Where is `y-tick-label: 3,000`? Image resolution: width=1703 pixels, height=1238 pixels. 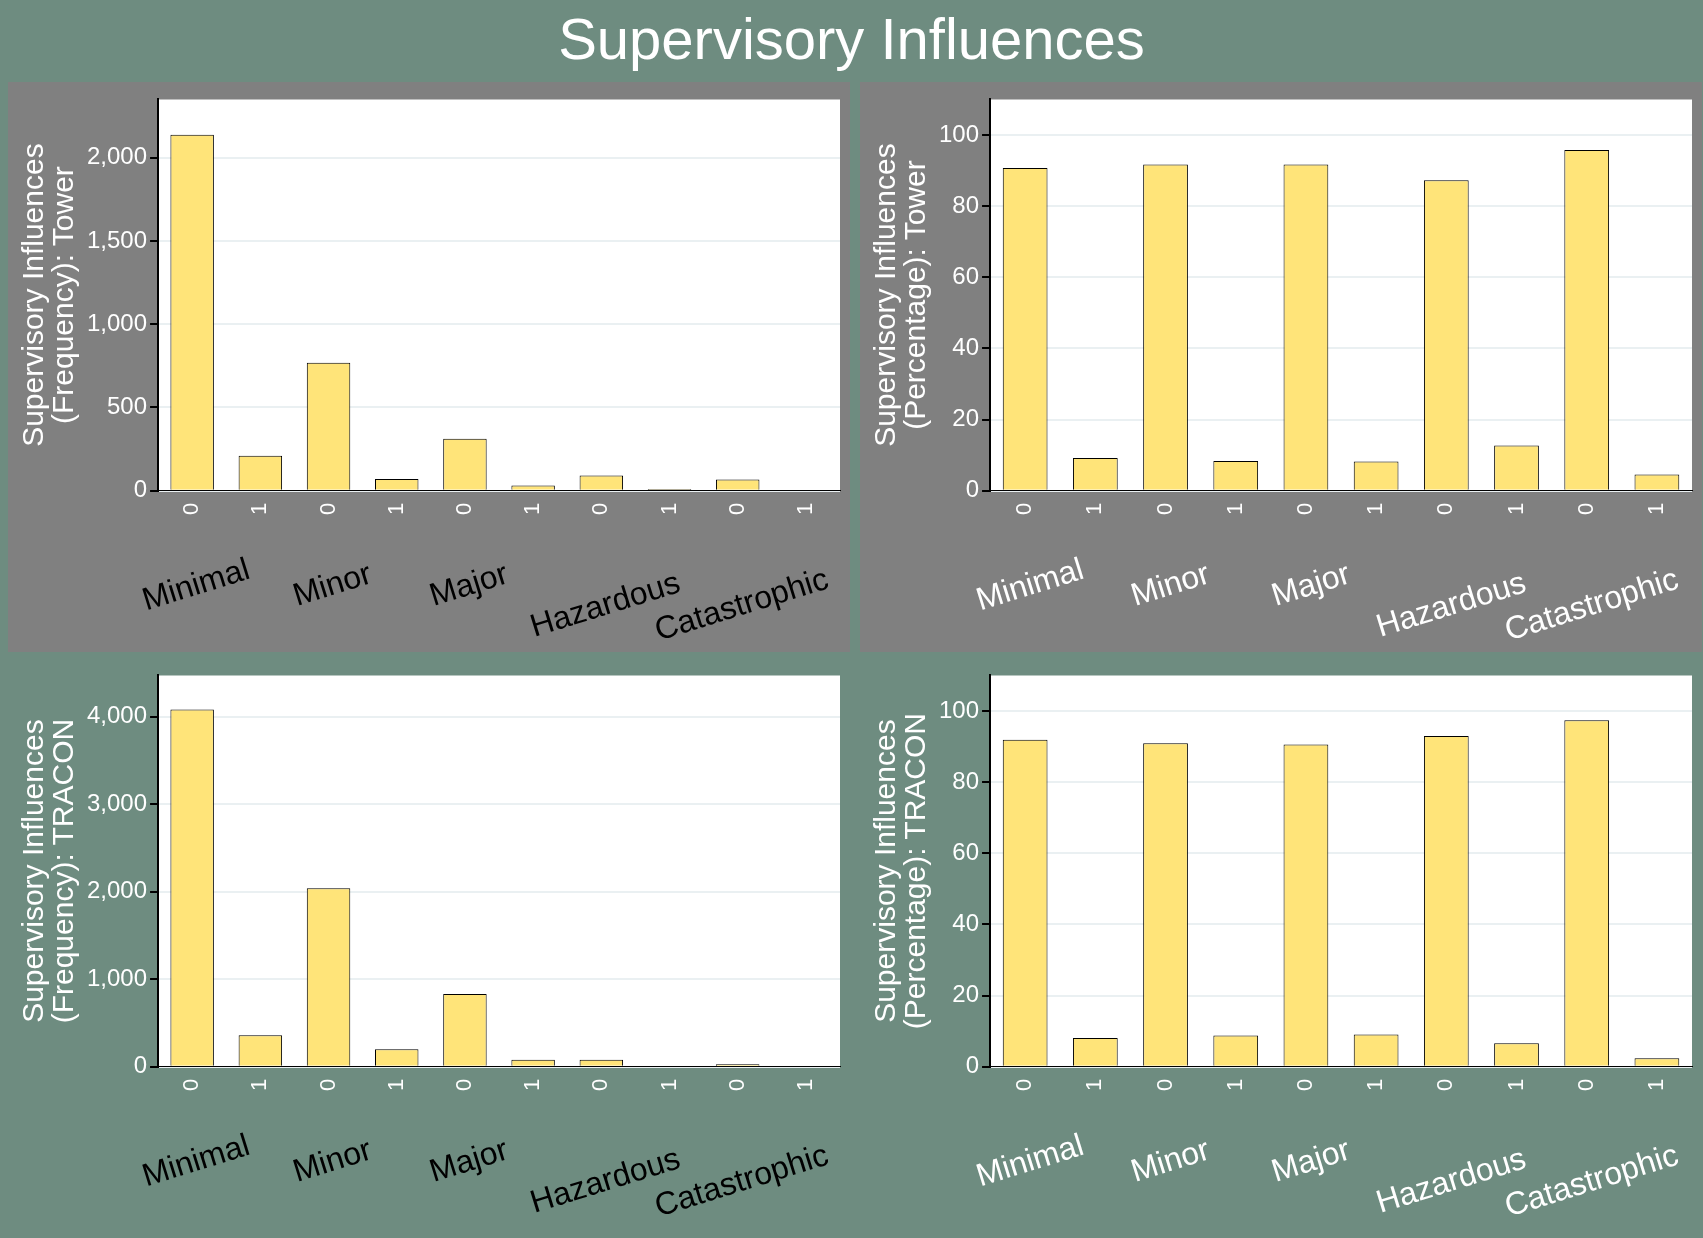
y-tick-label: 3,000 is located at coordinates (117, 802).